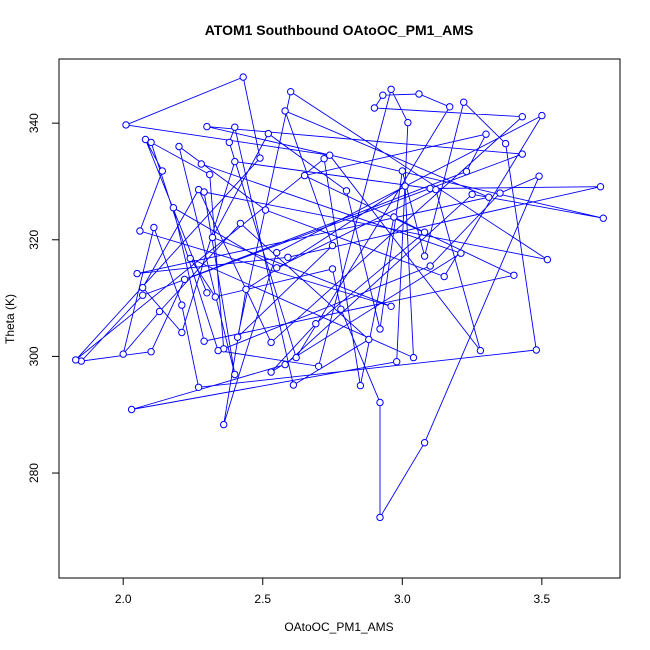 The width and height of the screenshot is (650, 650). What do you see at coordinates (262, 599) in the screenshot?
I see `x-tick-label: 2.5` at bounding box center [262, 599].